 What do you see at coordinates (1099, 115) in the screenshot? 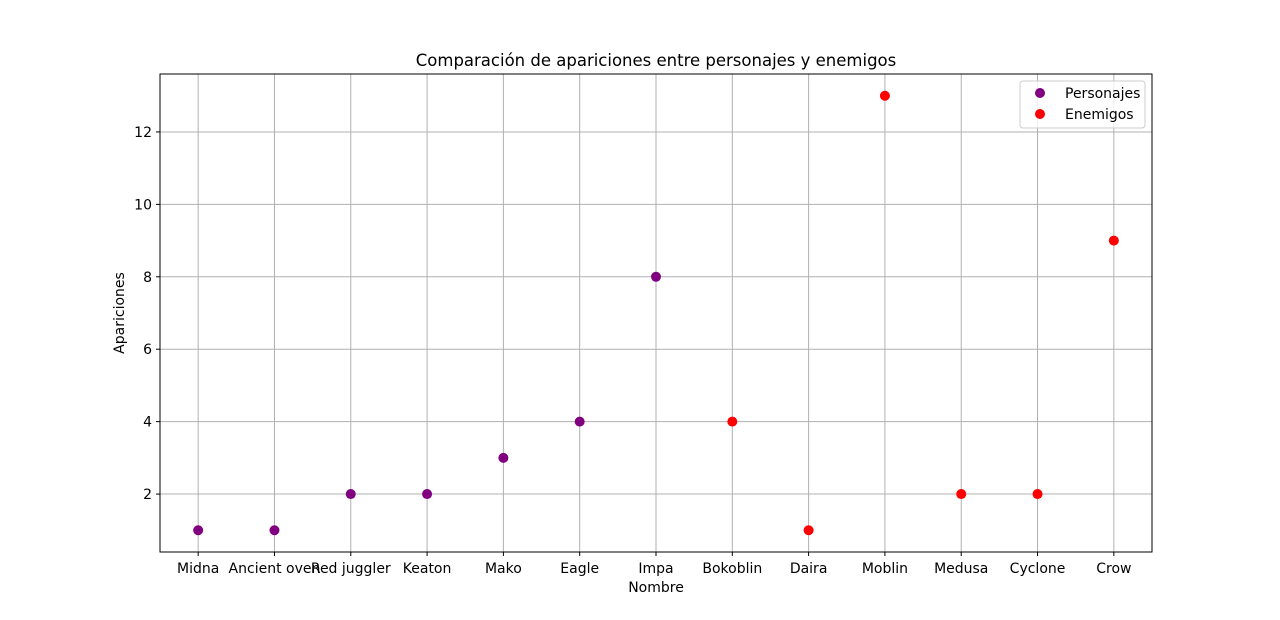
I see `legend-label-enemigos: Enemigos` at bounding box center [1099, 115].